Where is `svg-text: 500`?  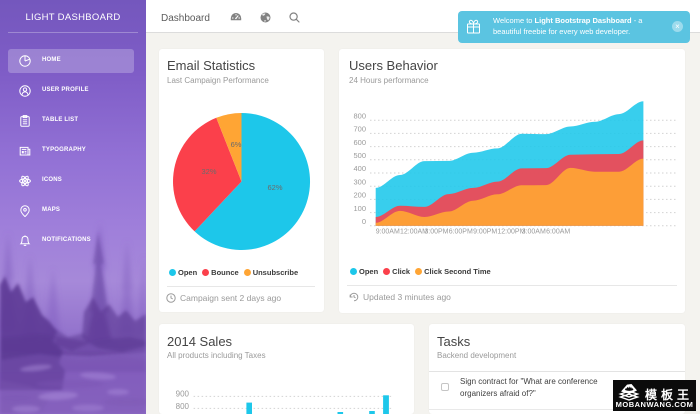
svg-text: 500 is located at coordinates (359, 155).